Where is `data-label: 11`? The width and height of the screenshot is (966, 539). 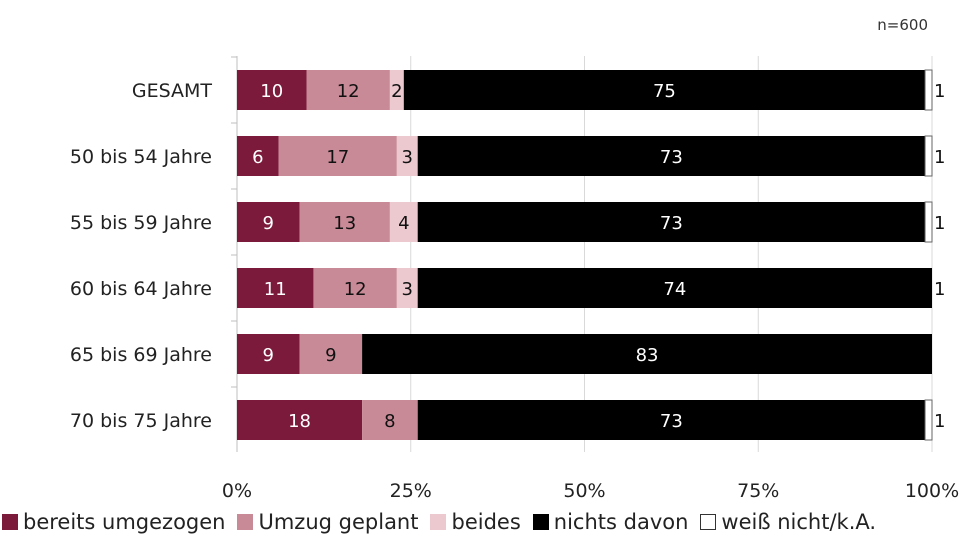
data-label: 11 is located at coordinates (275, 289).